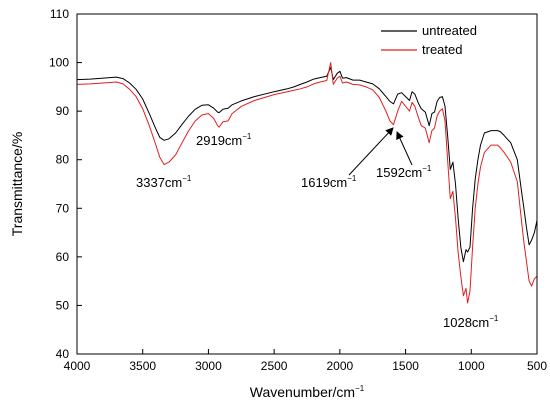  Describe the element at coordinates (442, 49) in the screenshot. I see `legend-label-treated: treated` at that location.